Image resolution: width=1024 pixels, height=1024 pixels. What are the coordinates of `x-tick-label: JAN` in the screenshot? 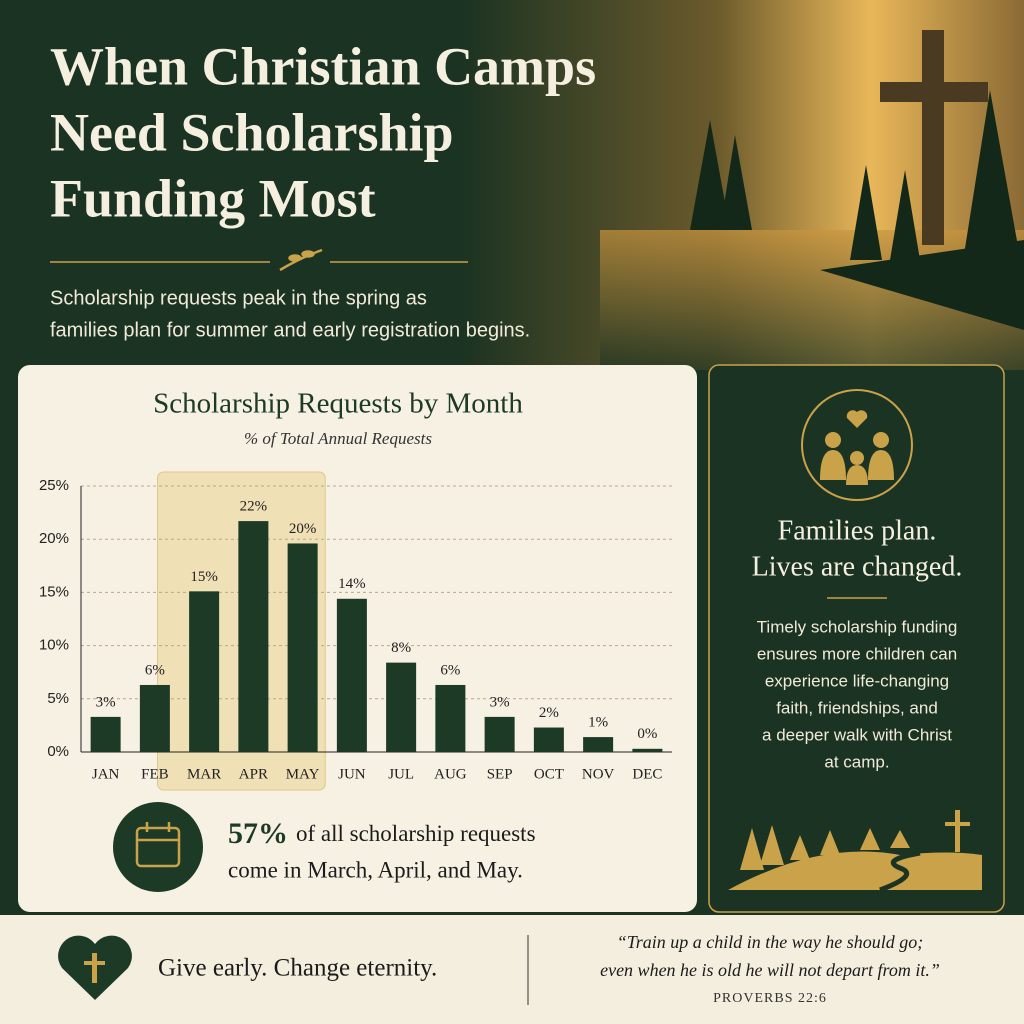 It's located at (106, 774).